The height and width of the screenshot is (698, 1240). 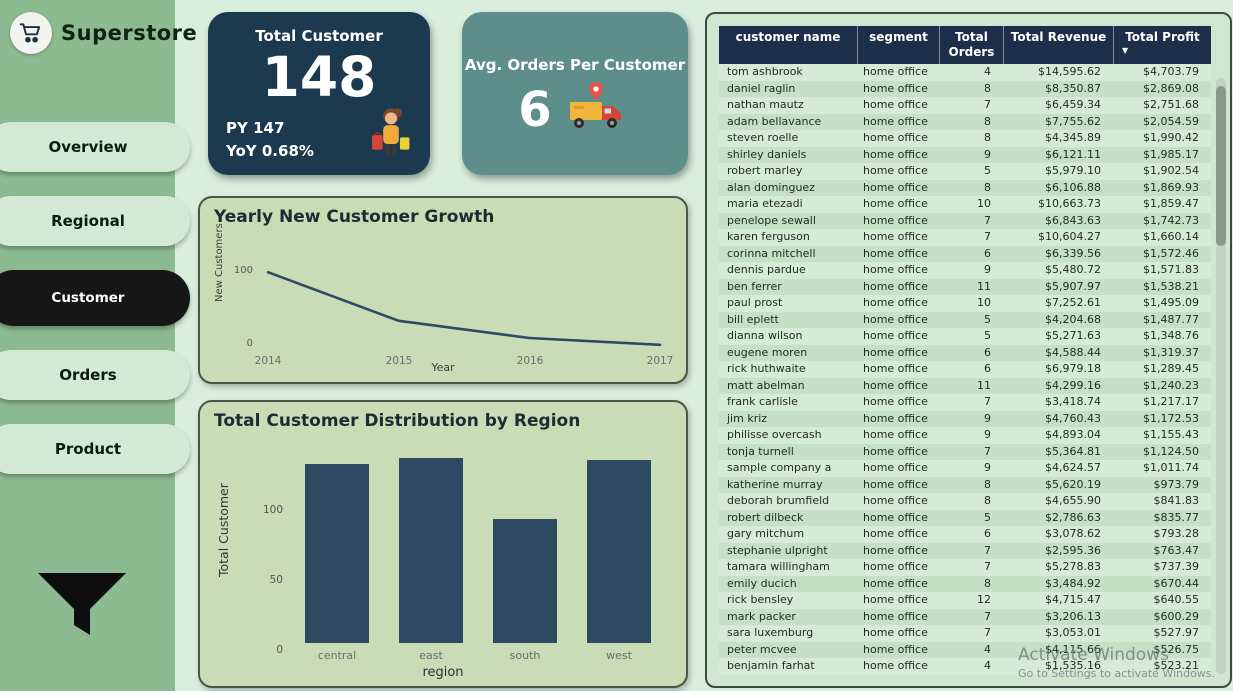 I want to click on bar-central, so click(x=337, y=553).